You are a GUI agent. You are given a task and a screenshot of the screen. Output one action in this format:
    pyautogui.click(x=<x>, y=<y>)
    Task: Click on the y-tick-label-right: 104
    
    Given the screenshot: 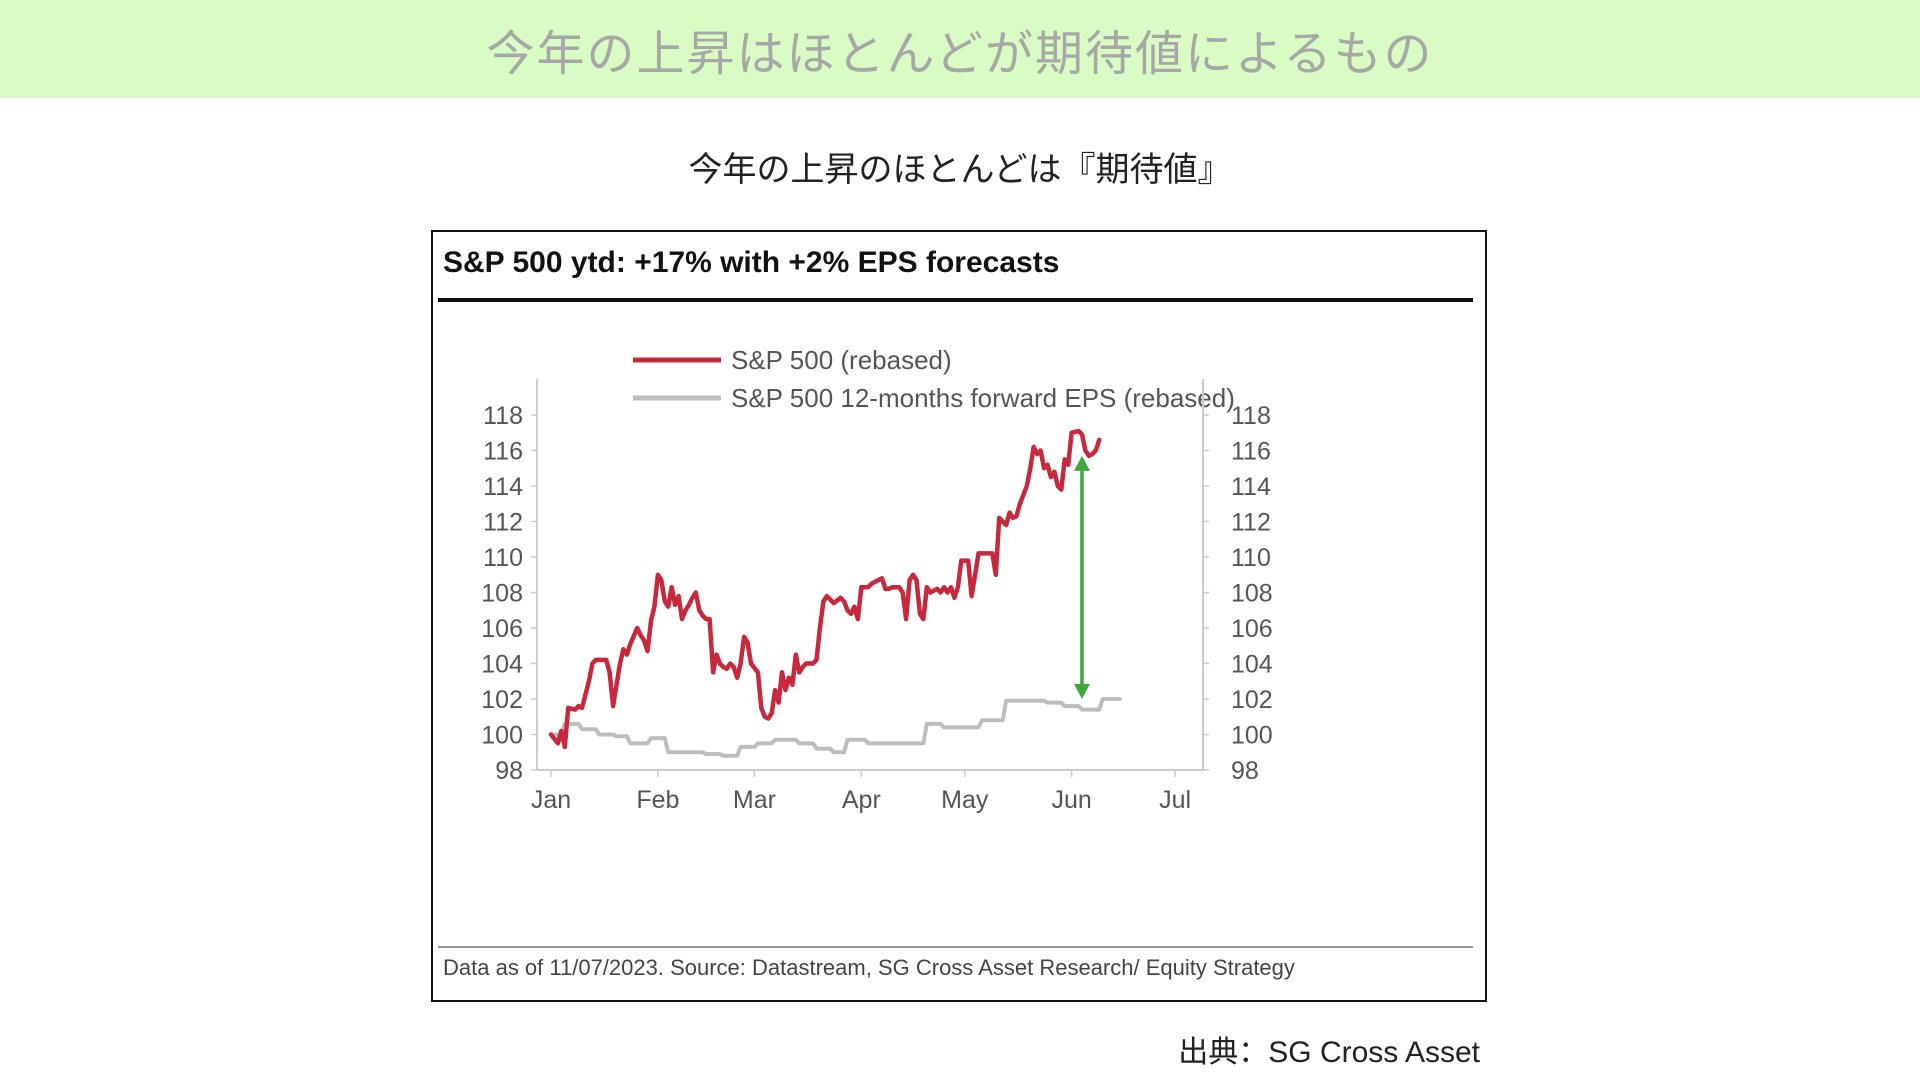 What is the action you would take?
    pyautogui.click(x=1252, y=665)
    